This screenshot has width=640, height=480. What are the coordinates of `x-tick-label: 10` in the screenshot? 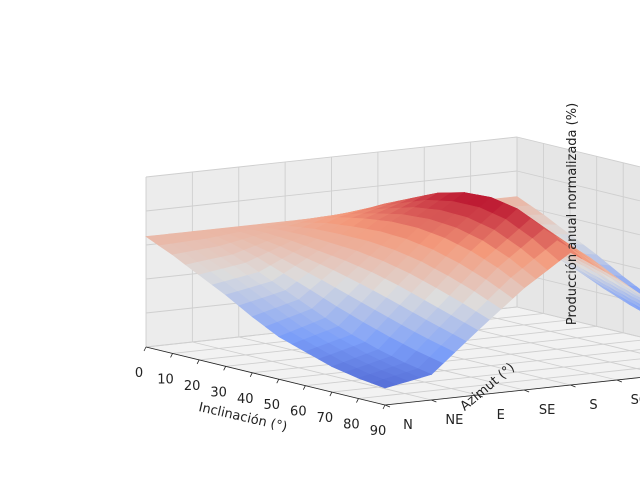 It's located at (165, 379).